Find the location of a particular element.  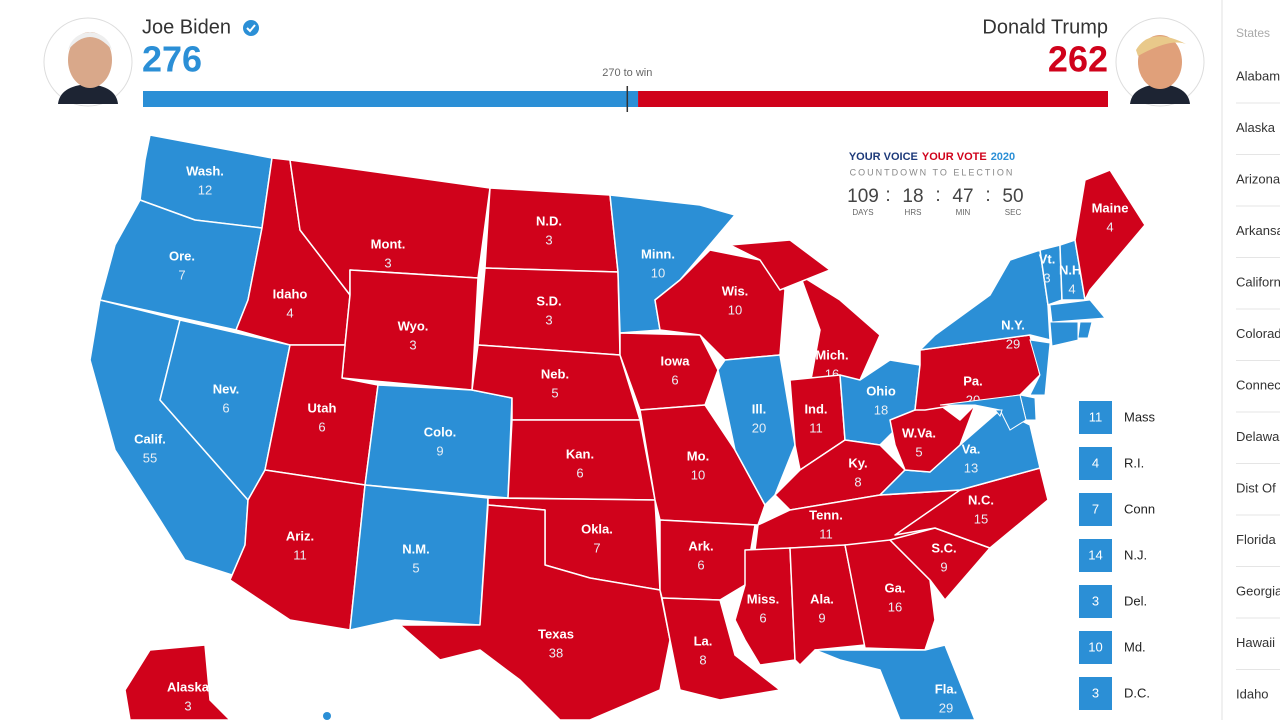

countdown-unit: DAYS is located at coordinates (862, 212).